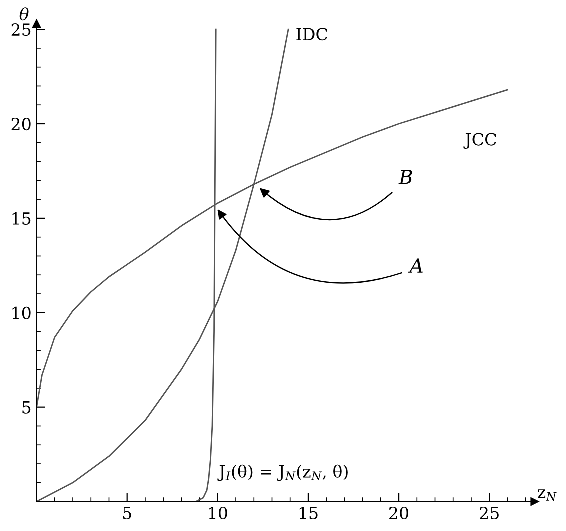 This screenshot has height=531, width=566. Describe the element at coordinates (399, 513) in the screenshot. I see `x-tick-label: 20` at that location.